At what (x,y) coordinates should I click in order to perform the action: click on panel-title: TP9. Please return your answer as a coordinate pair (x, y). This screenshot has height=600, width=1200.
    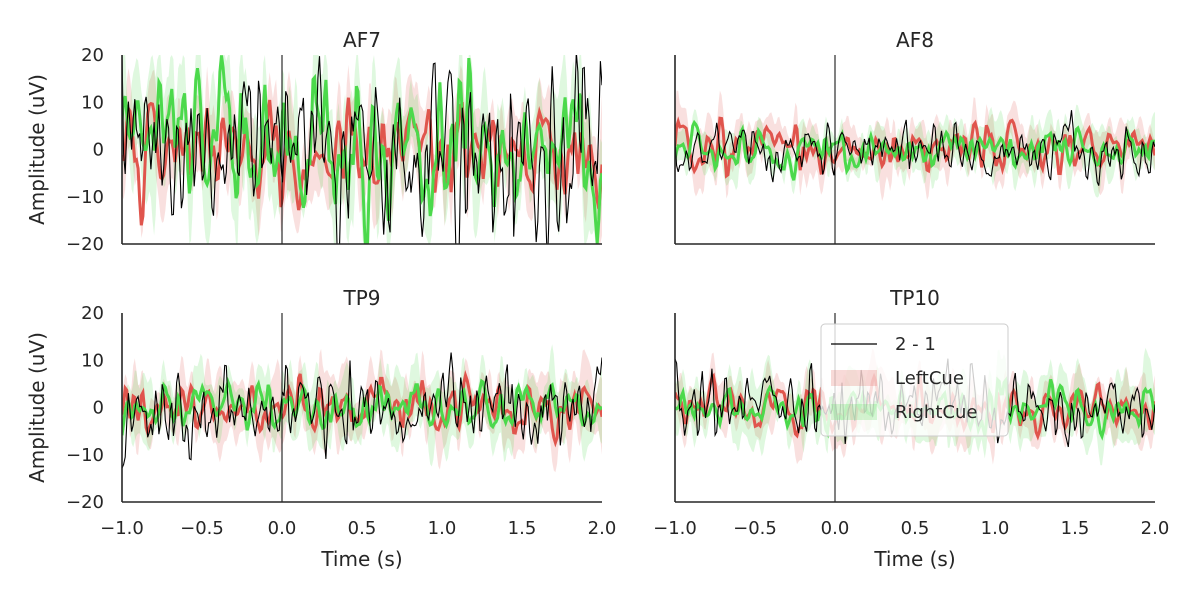
    Looking at the image, I should click on (361, 298).